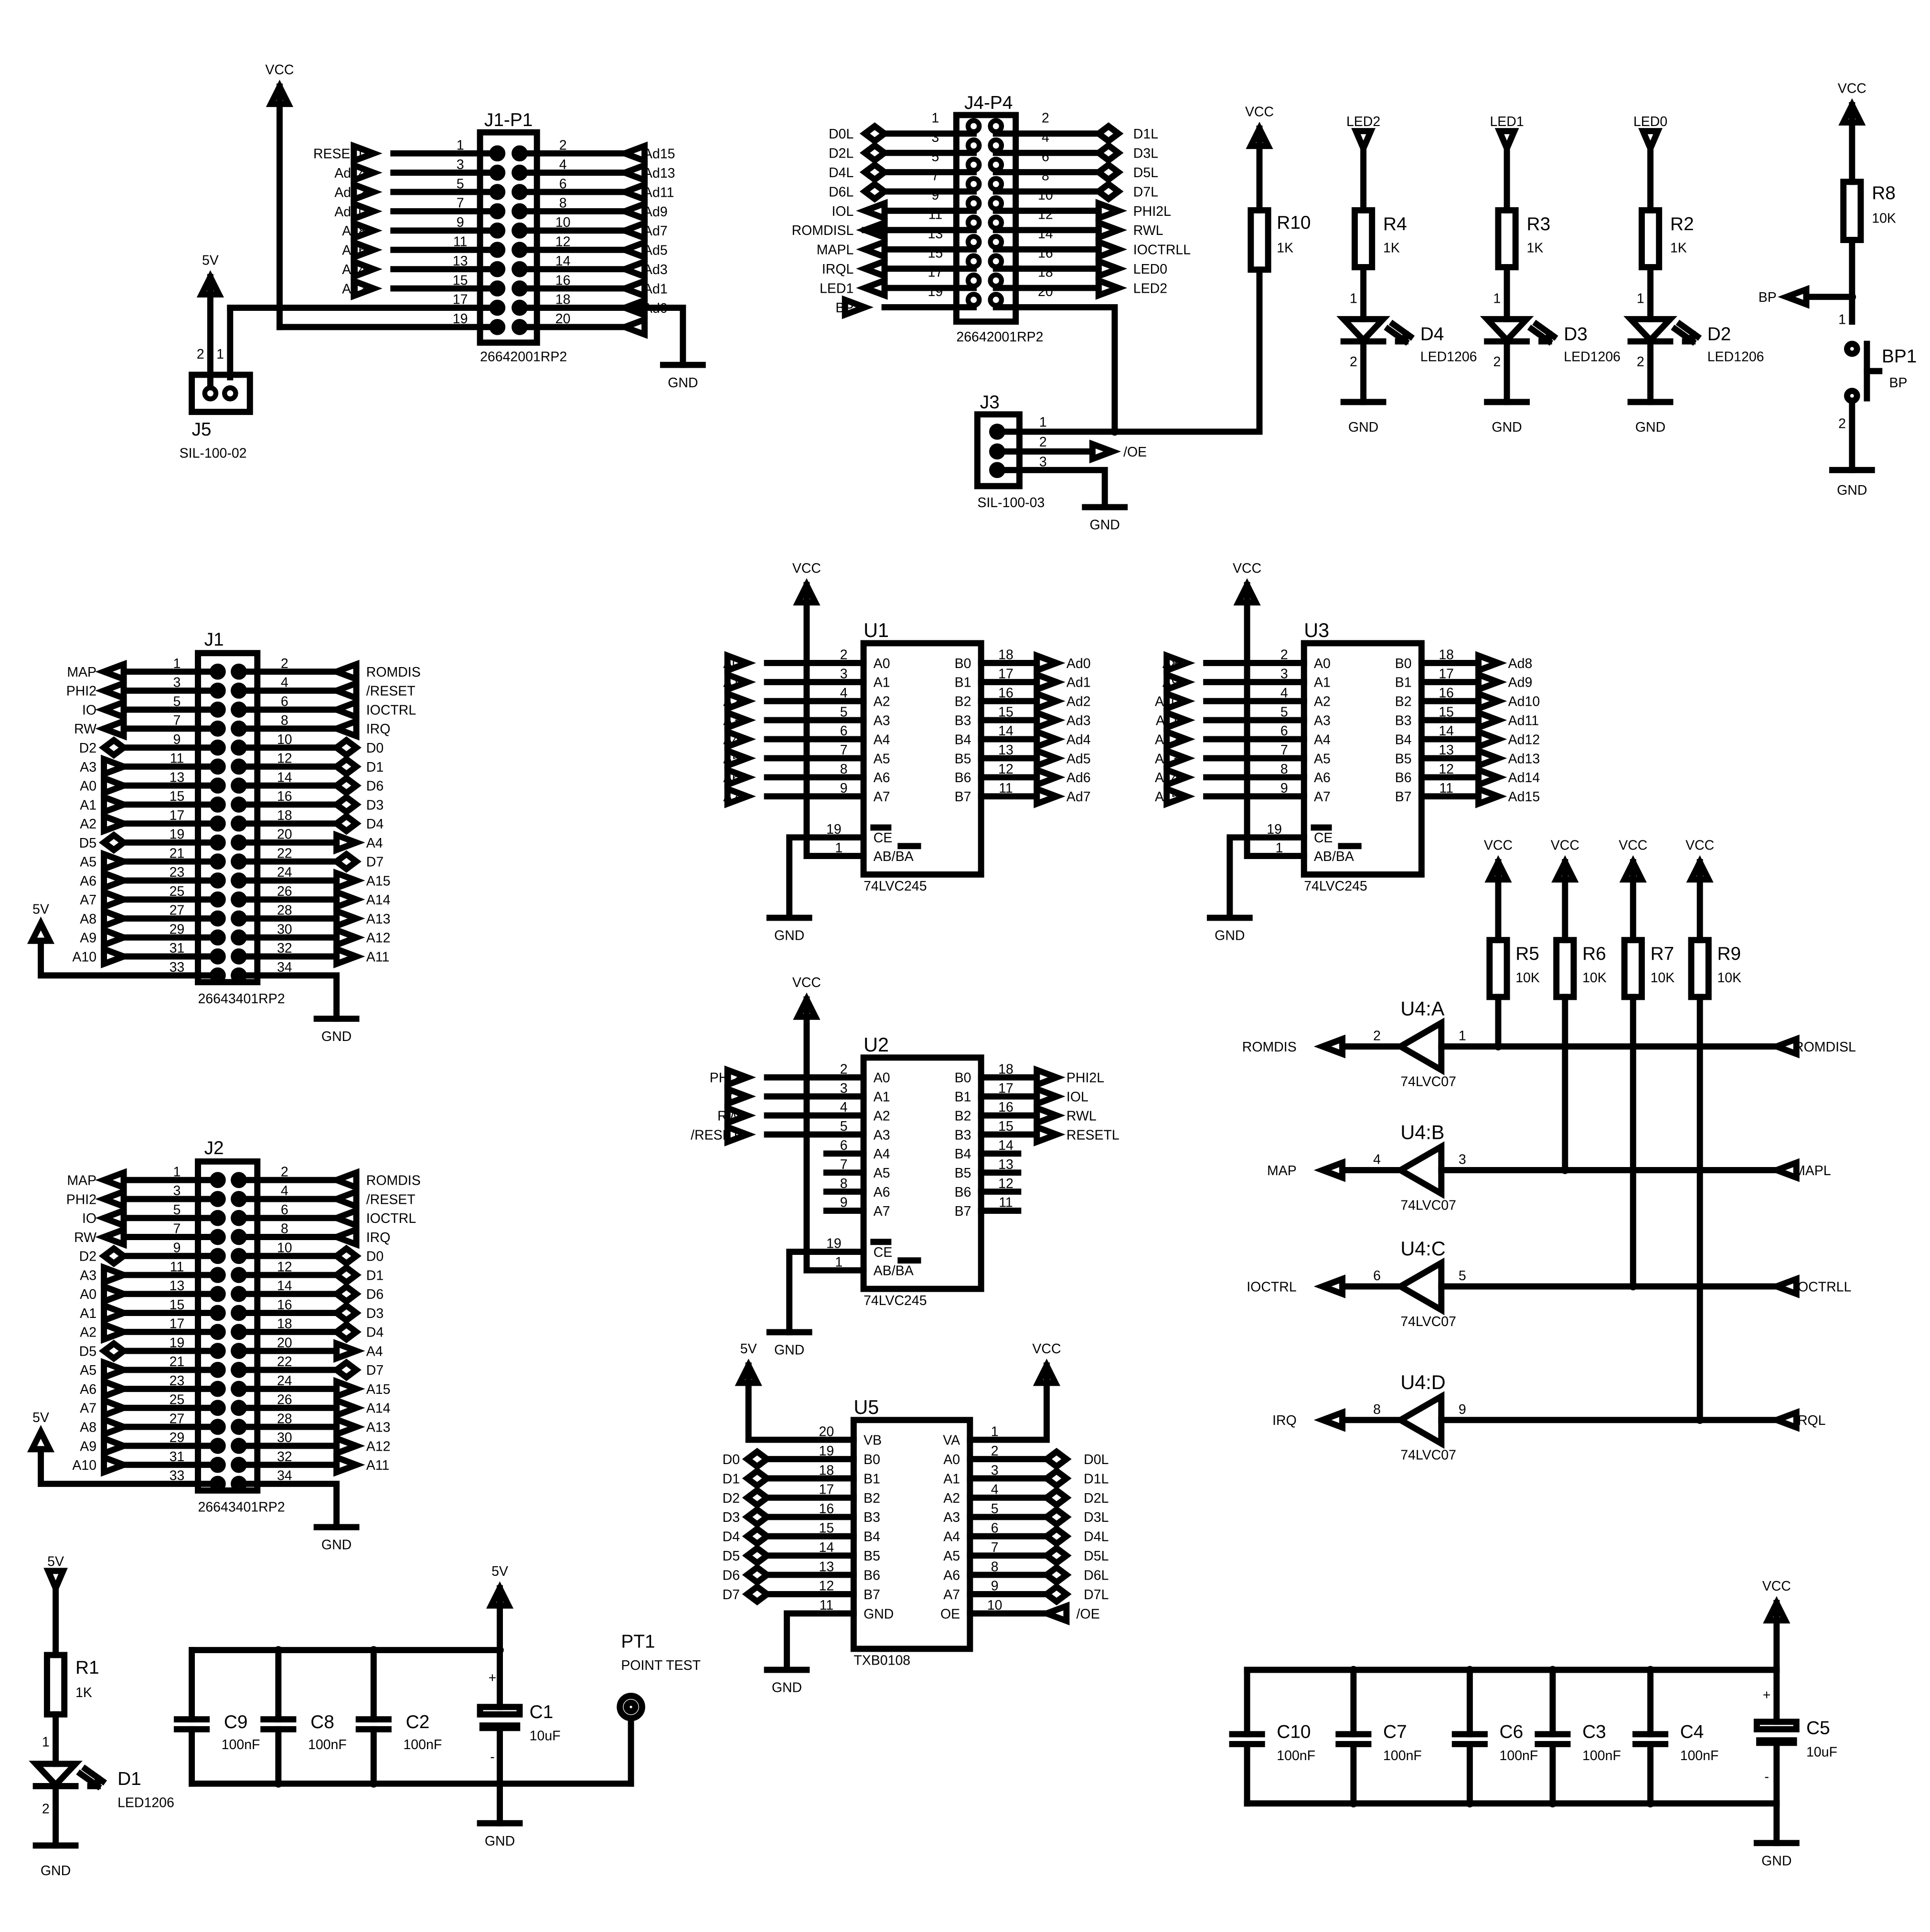  I want to click on pin-name: B5, so click(963, 758).